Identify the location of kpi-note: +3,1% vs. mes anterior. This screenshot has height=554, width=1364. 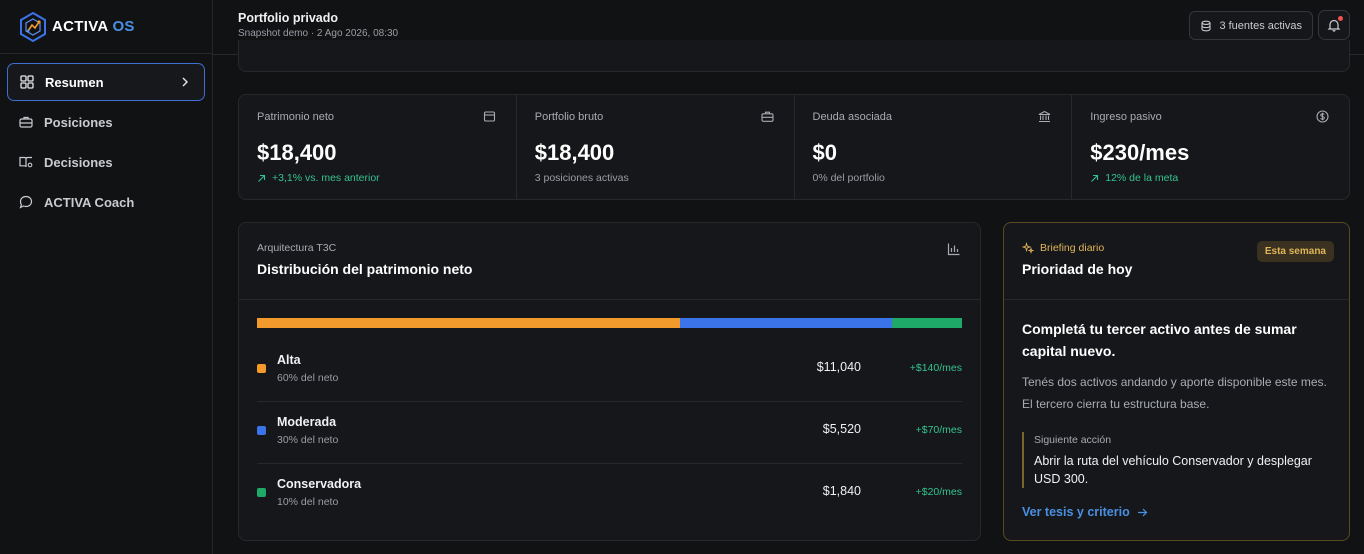
(318, 178).